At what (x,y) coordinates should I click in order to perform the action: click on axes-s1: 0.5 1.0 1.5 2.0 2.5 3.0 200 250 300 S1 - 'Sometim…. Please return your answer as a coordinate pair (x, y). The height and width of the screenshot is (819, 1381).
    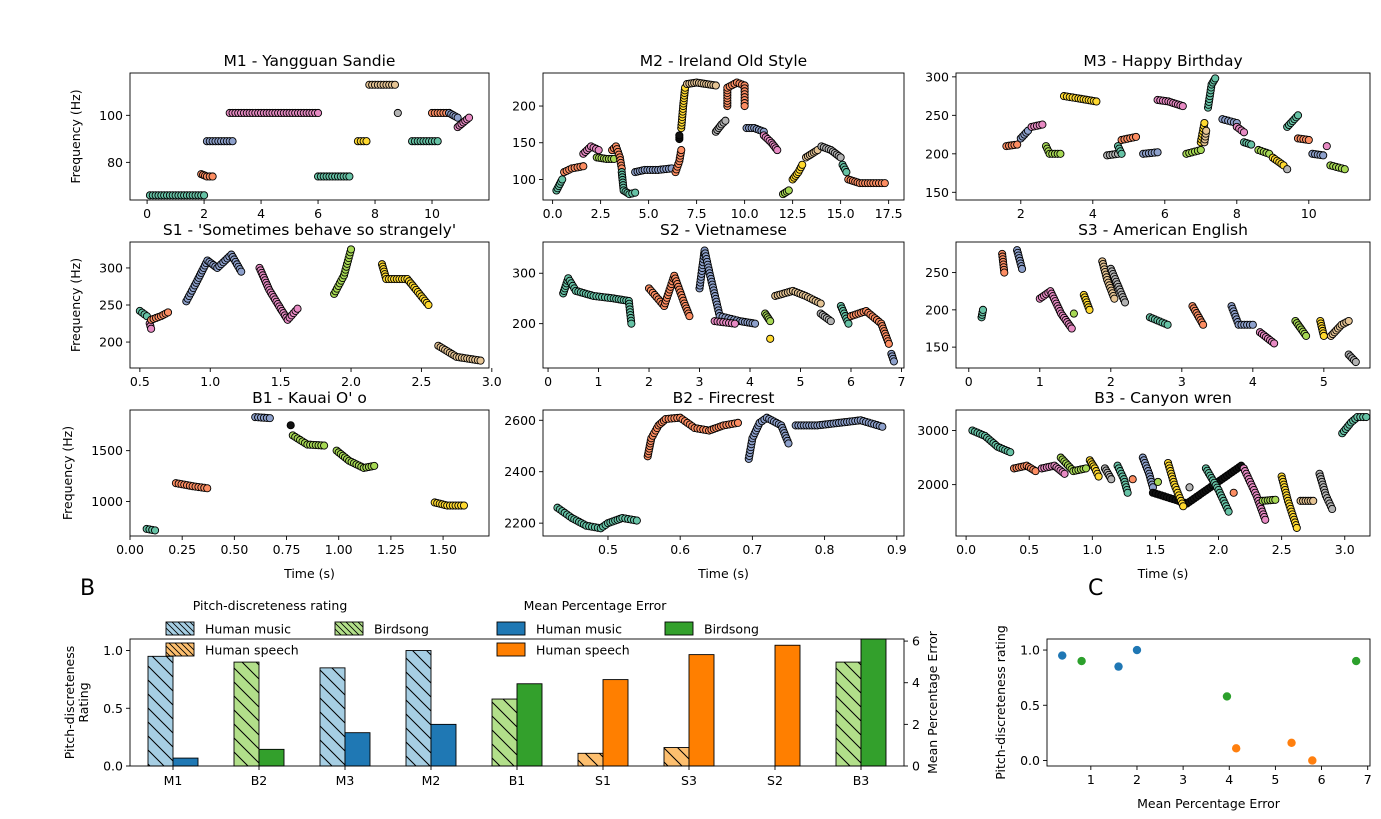
    Looking at the image, I should click on (285, 305).